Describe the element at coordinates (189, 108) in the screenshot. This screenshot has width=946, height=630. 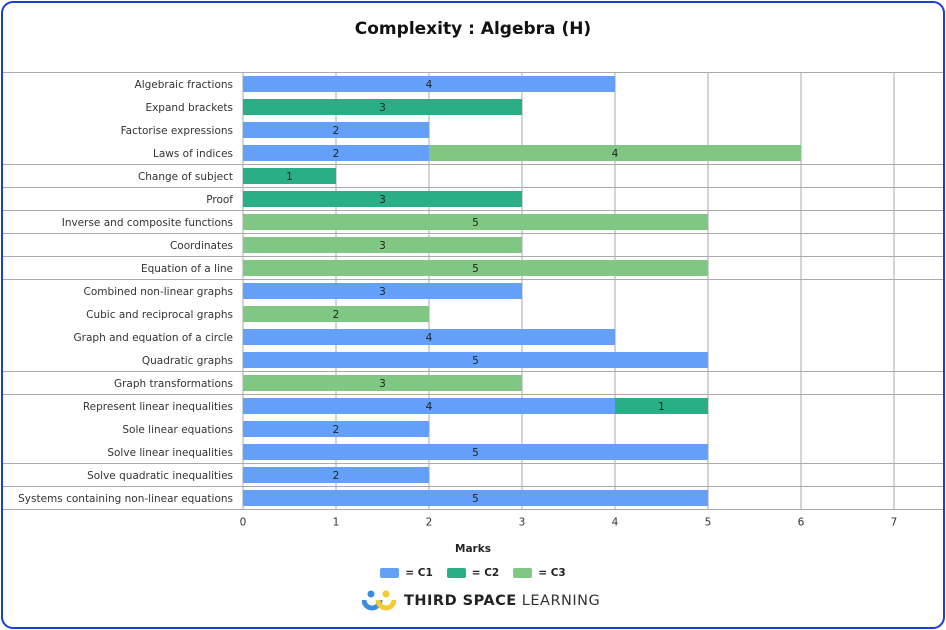
I see `y-tick-label: Expand brackets` at that location.